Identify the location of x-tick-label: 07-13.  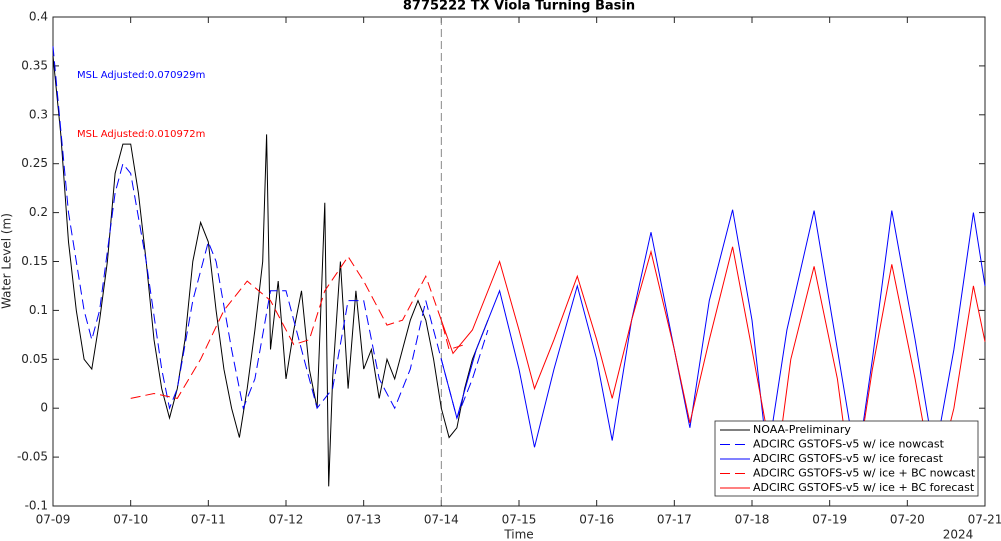
(363, 520).